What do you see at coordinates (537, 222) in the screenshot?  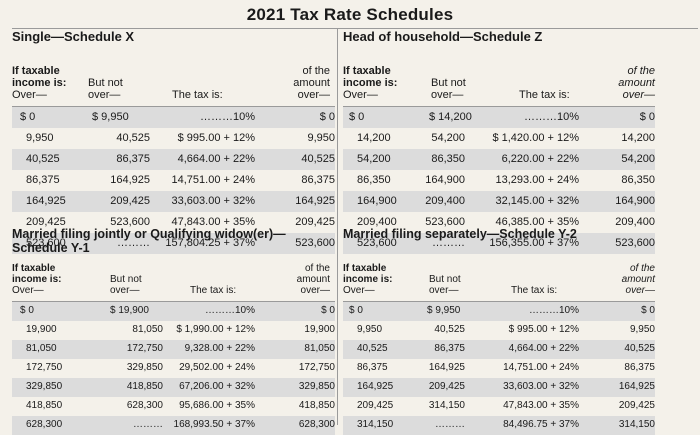 I see `table-cell: 46,385.00 + 35%` at bounding box center [537, 222].